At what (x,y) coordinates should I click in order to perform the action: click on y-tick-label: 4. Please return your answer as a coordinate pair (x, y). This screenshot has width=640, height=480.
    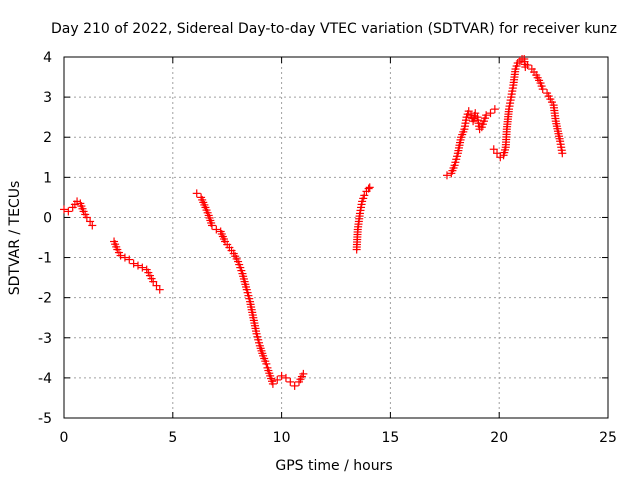
    Looking at the image, I should click on (47, 58).